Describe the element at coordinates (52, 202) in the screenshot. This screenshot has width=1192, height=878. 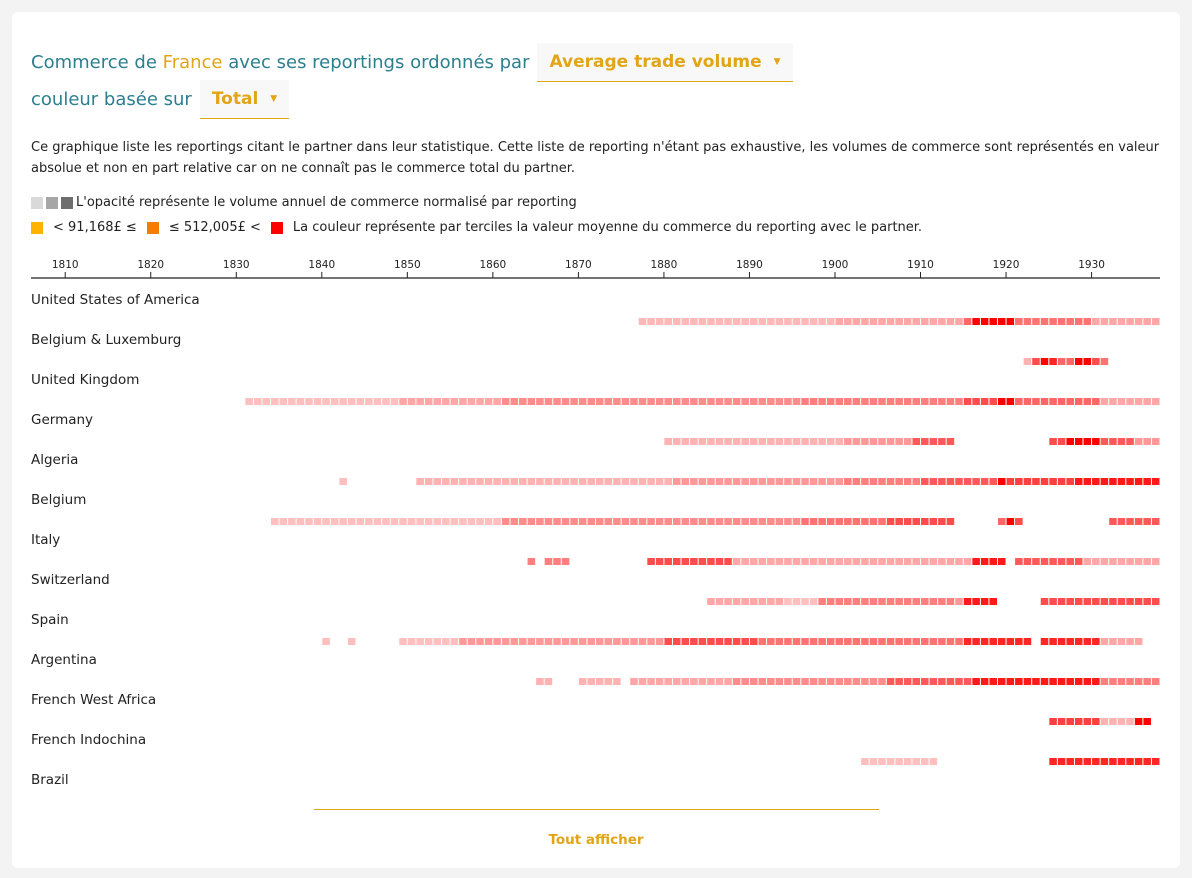
I see `opacity-swatch-medium` at that location.